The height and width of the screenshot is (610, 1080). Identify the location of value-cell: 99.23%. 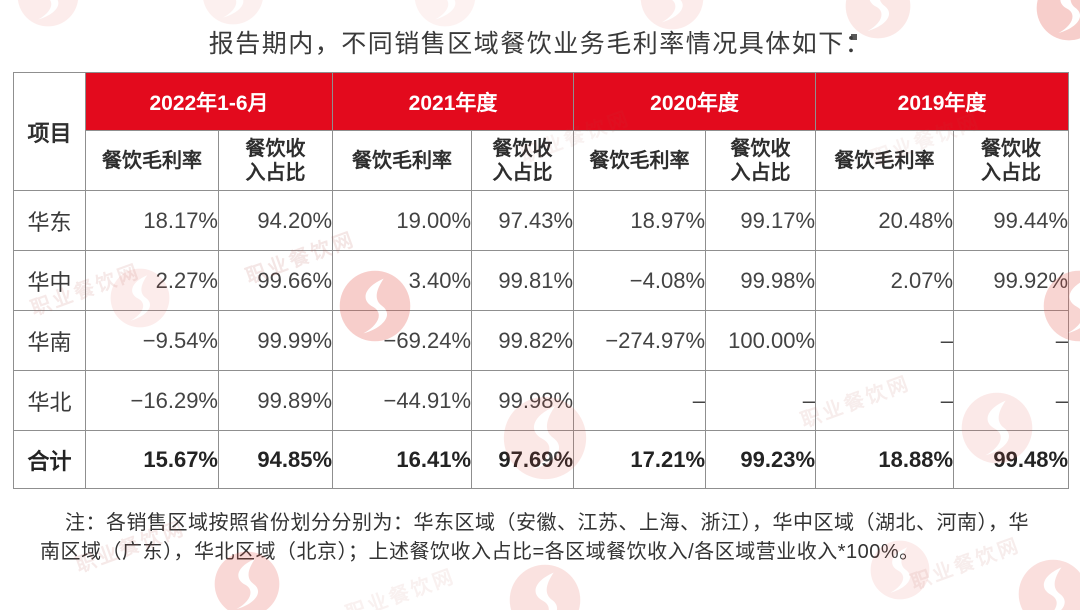
(761, 459).